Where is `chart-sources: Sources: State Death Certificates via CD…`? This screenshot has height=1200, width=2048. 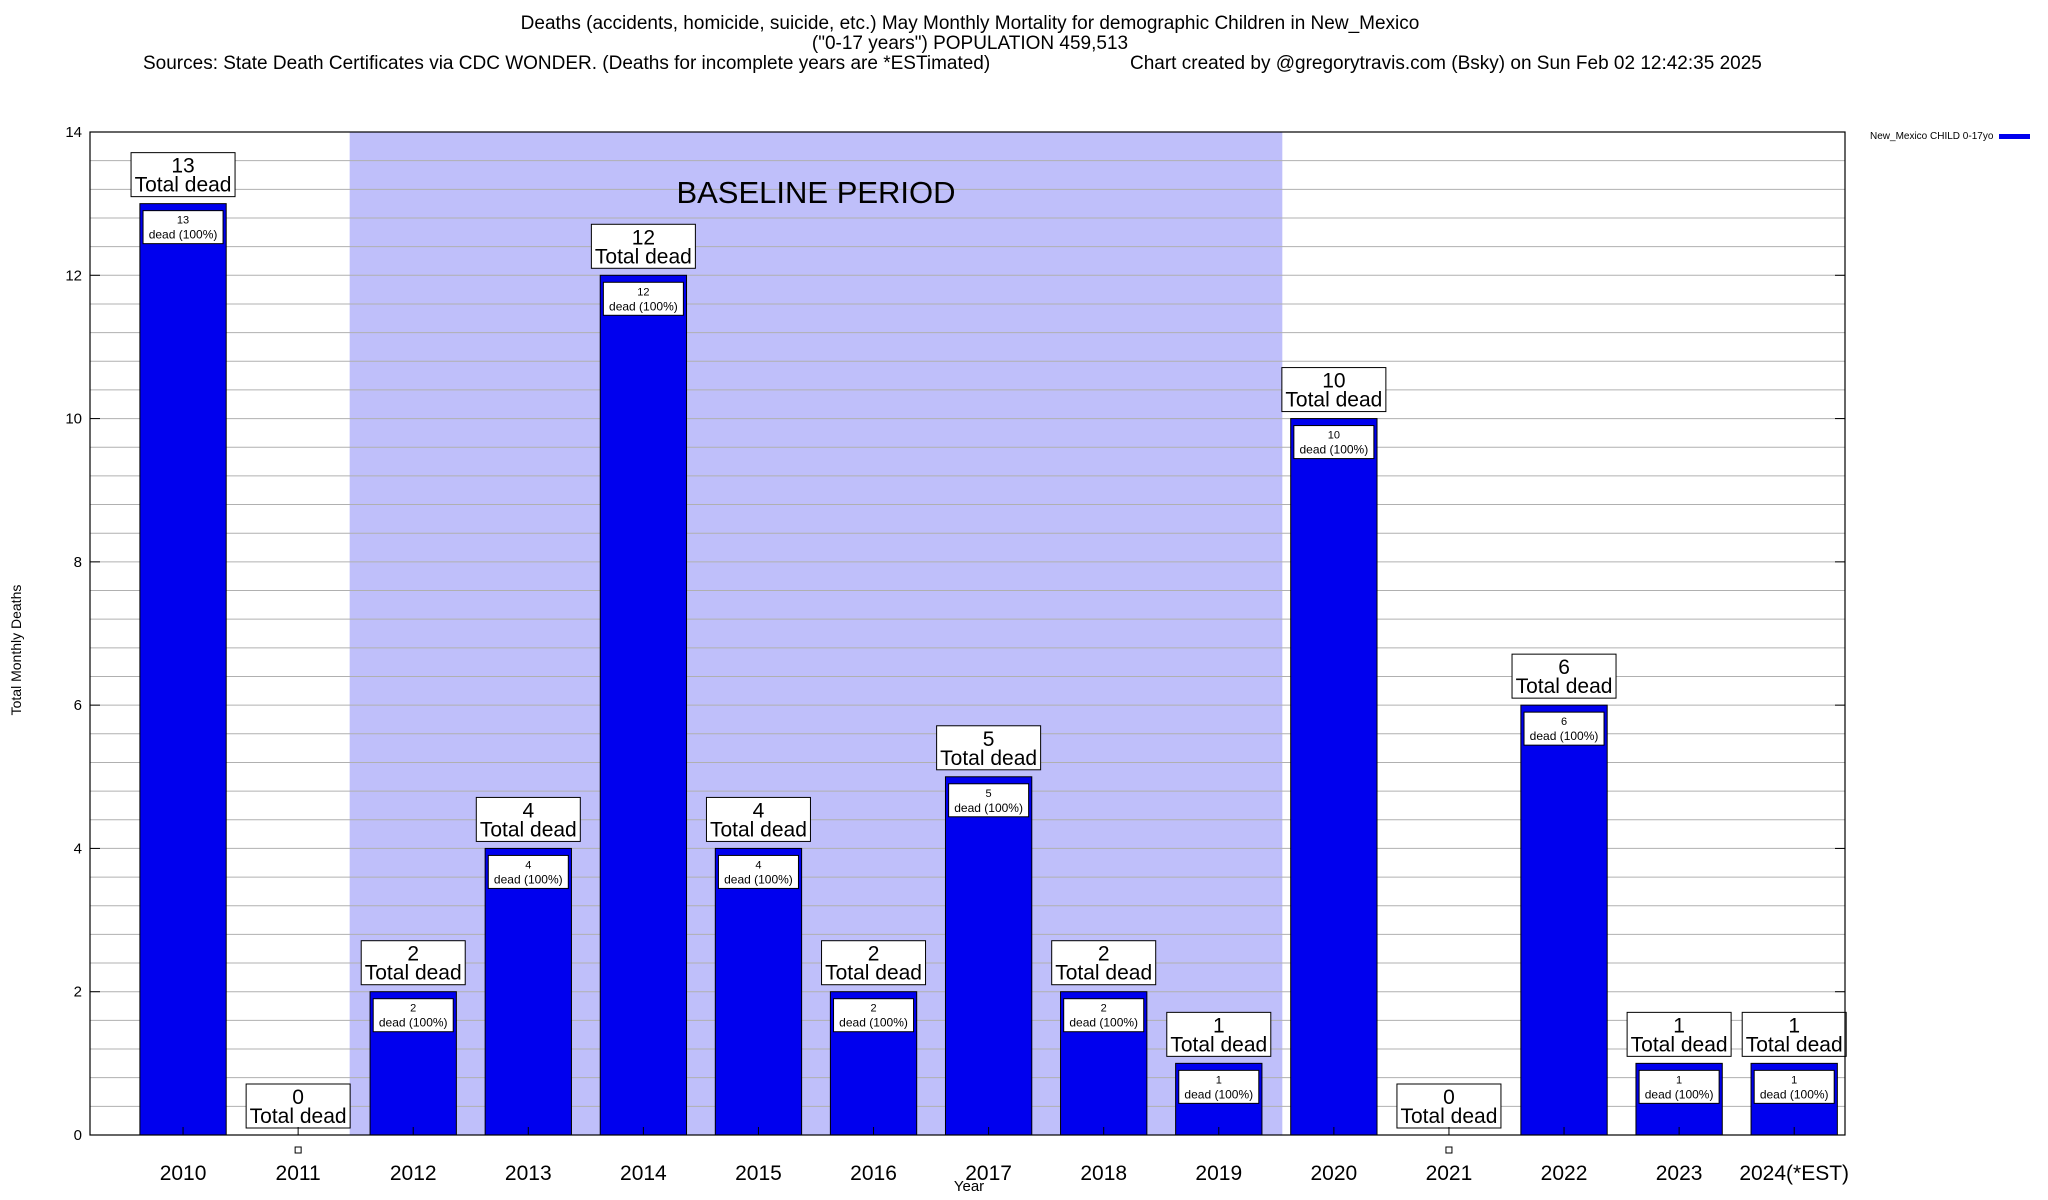
chart-sources: Sources: State Death Certificates via CD… is located at coordinates (567, 63).